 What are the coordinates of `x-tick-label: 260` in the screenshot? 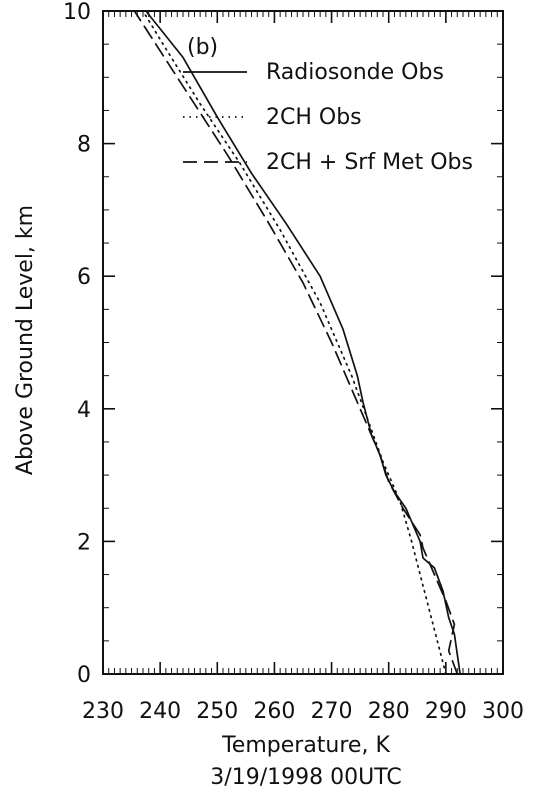 It's located at (274, 711).